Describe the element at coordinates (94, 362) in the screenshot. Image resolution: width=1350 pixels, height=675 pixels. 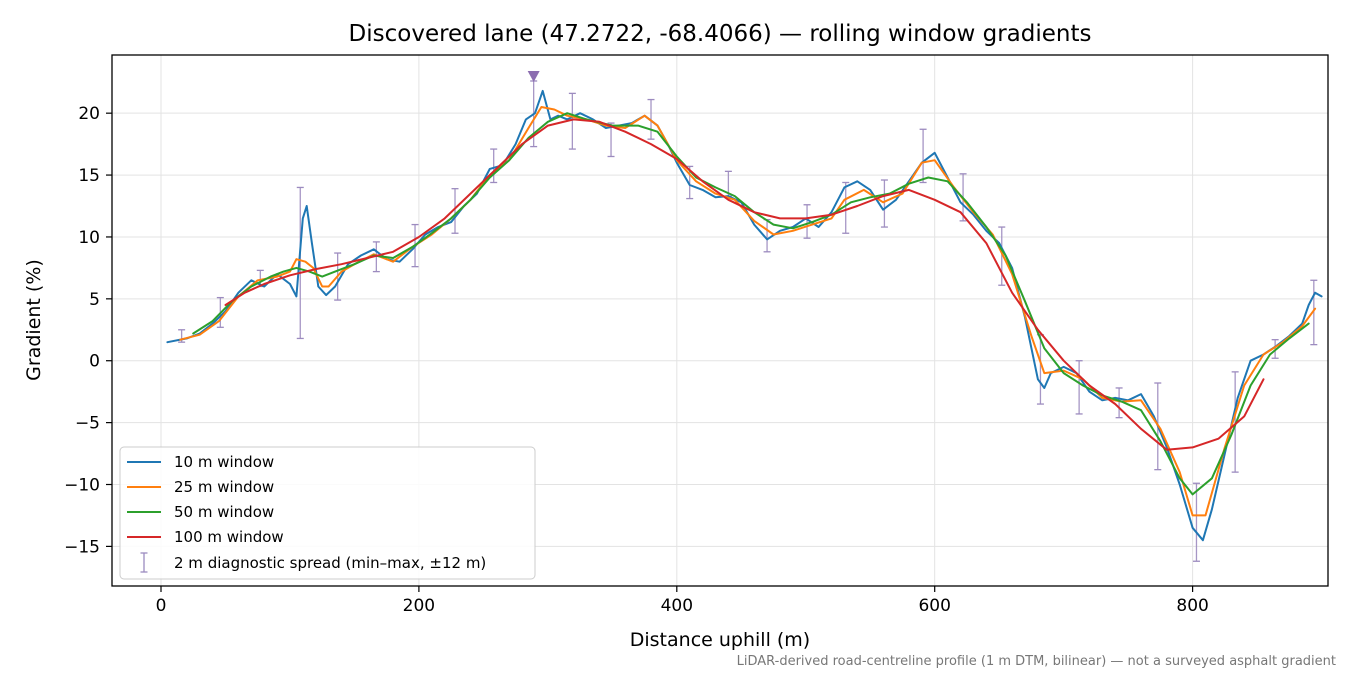
I see `y-tick-label: 0` at that location.